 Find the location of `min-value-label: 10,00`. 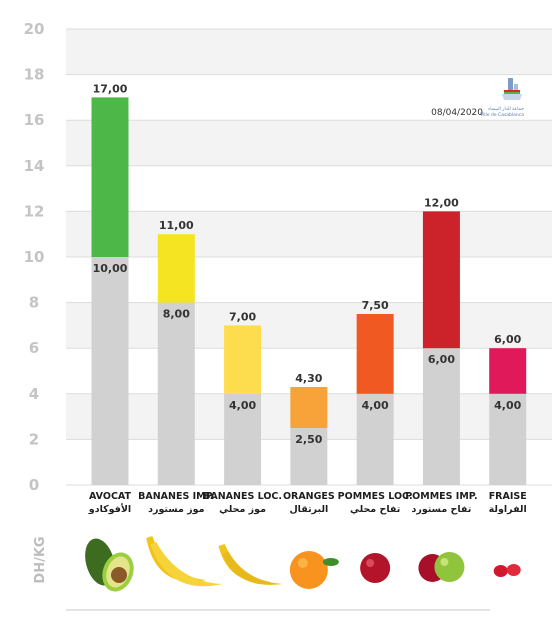

min-value-label: 10,00 is located at coordinates (110, 268).